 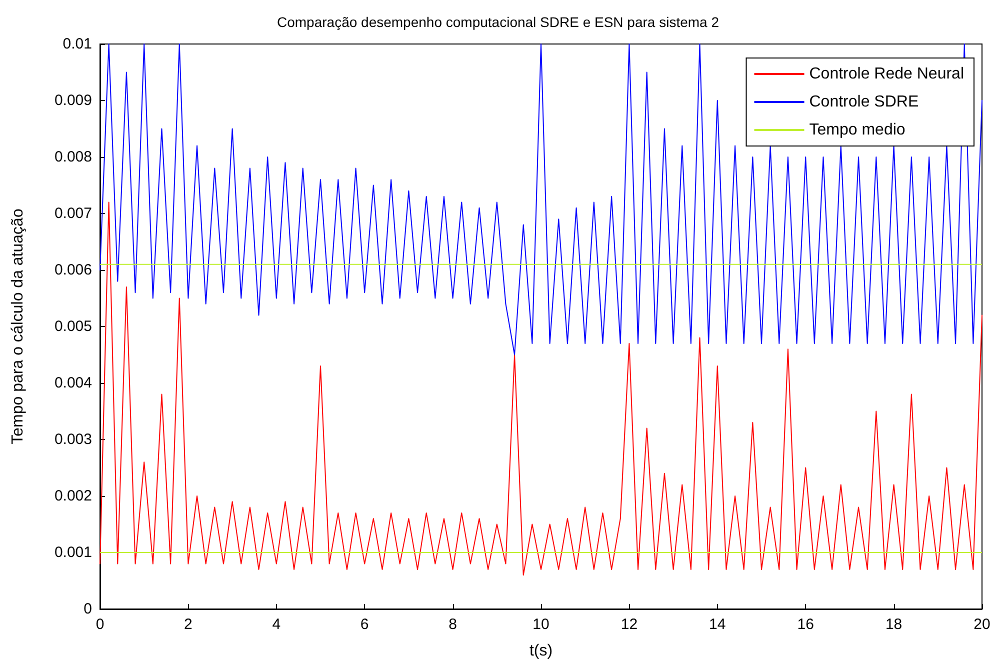 I want to click on x-tick-label: 4, so click(x=276, y=624).